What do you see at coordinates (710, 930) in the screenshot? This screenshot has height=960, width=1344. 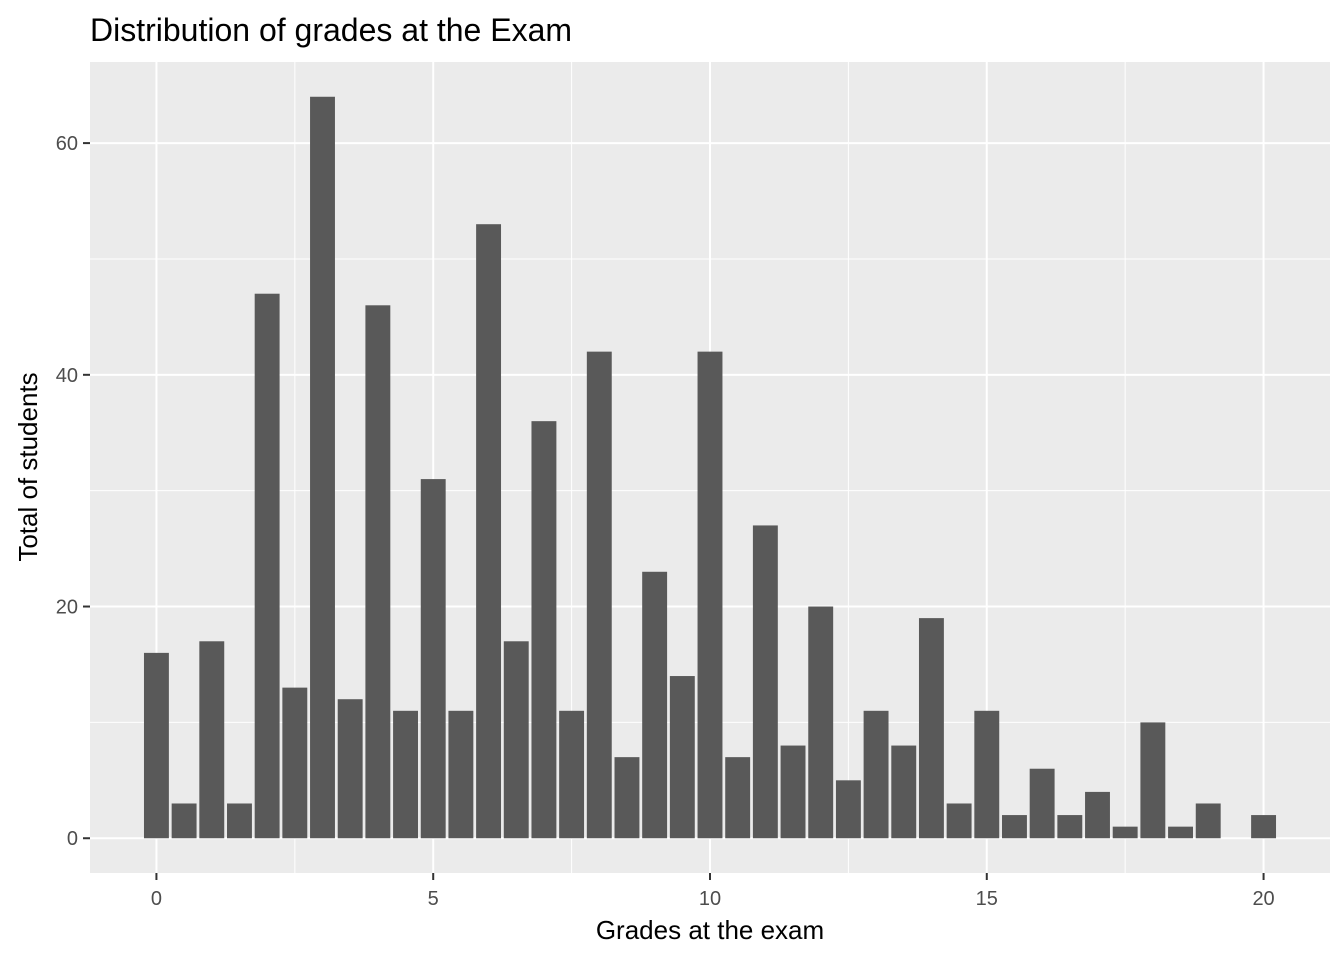 I see `x-axis-title: Grades at the exam` at bounding box center [710, 930].